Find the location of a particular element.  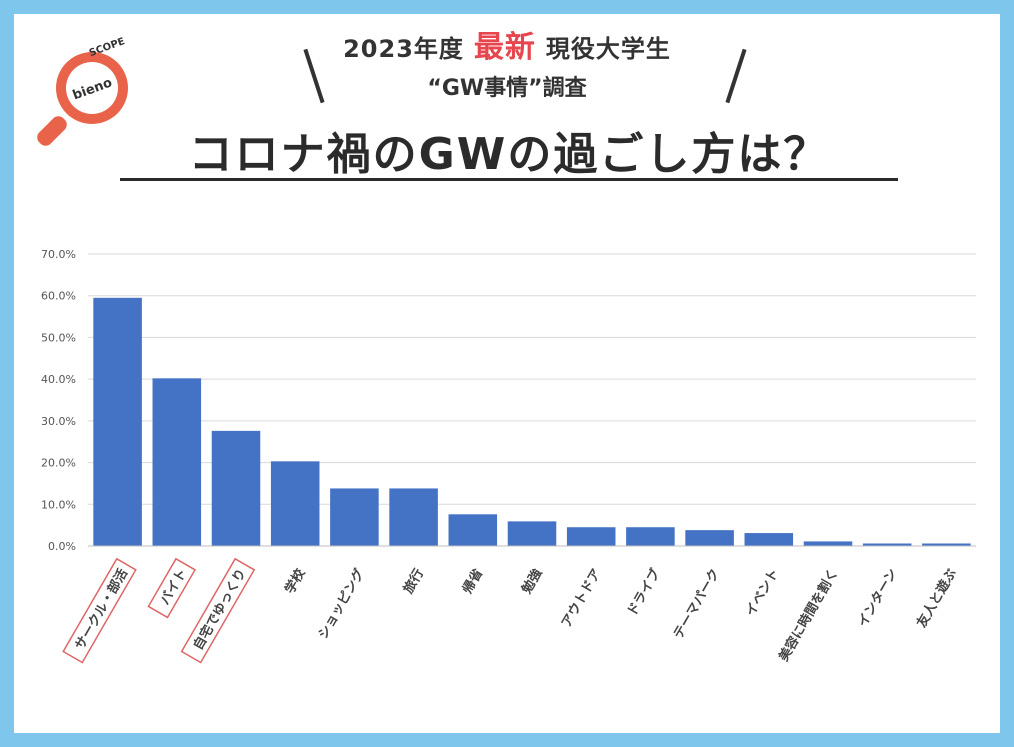

survey-year: 2023年度 is located at coordinates (403, 49).